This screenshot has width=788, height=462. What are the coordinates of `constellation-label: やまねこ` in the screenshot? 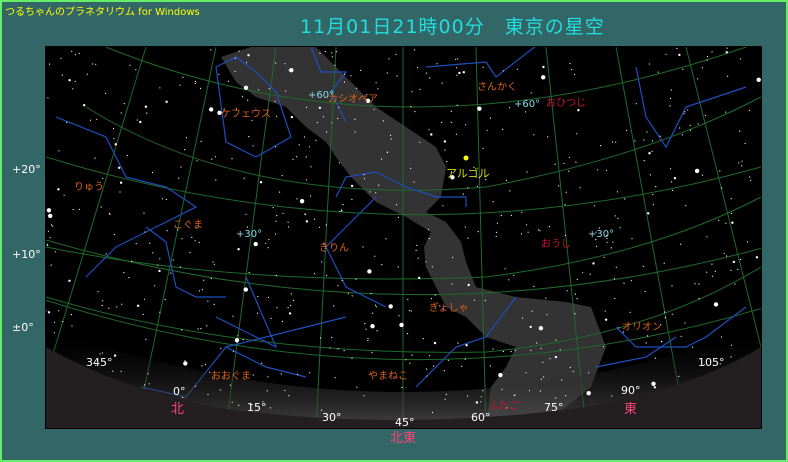 It's located at (388, 376).